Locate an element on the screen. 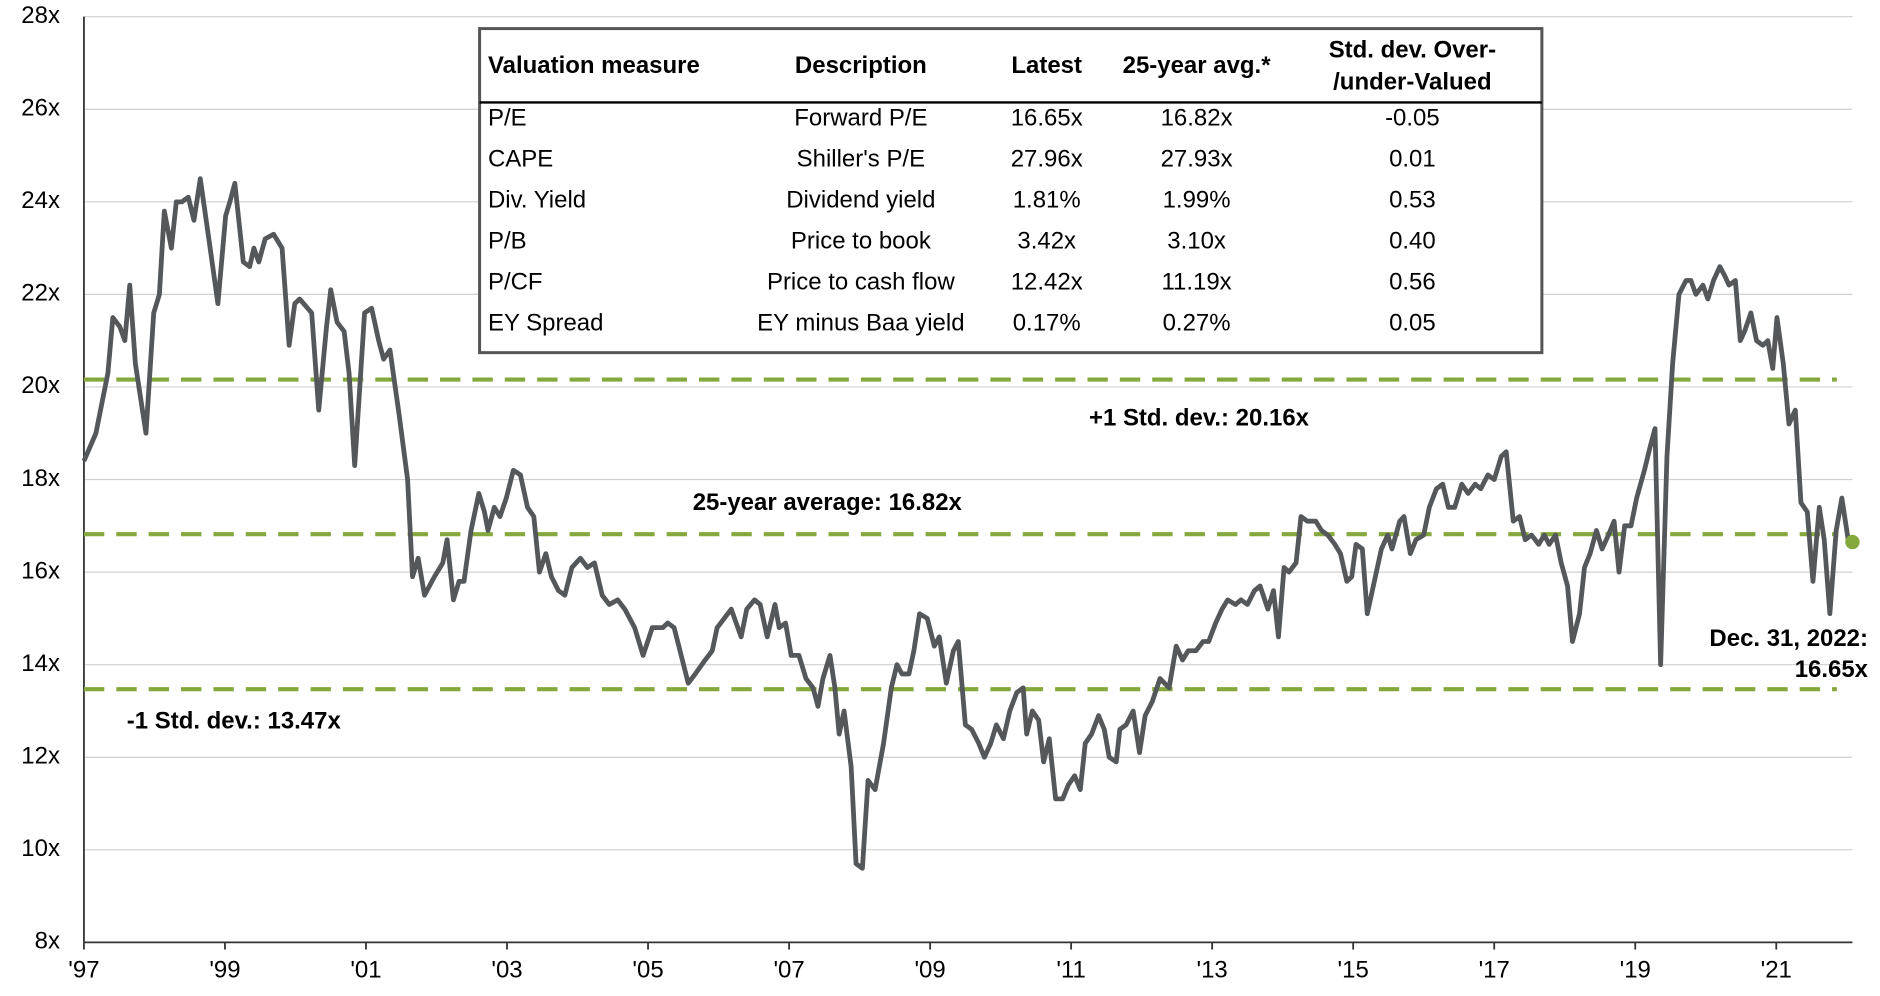 This screenshot has width=1880, height=996. table-cell: 16.82x is located at coordinates (1197, 117).